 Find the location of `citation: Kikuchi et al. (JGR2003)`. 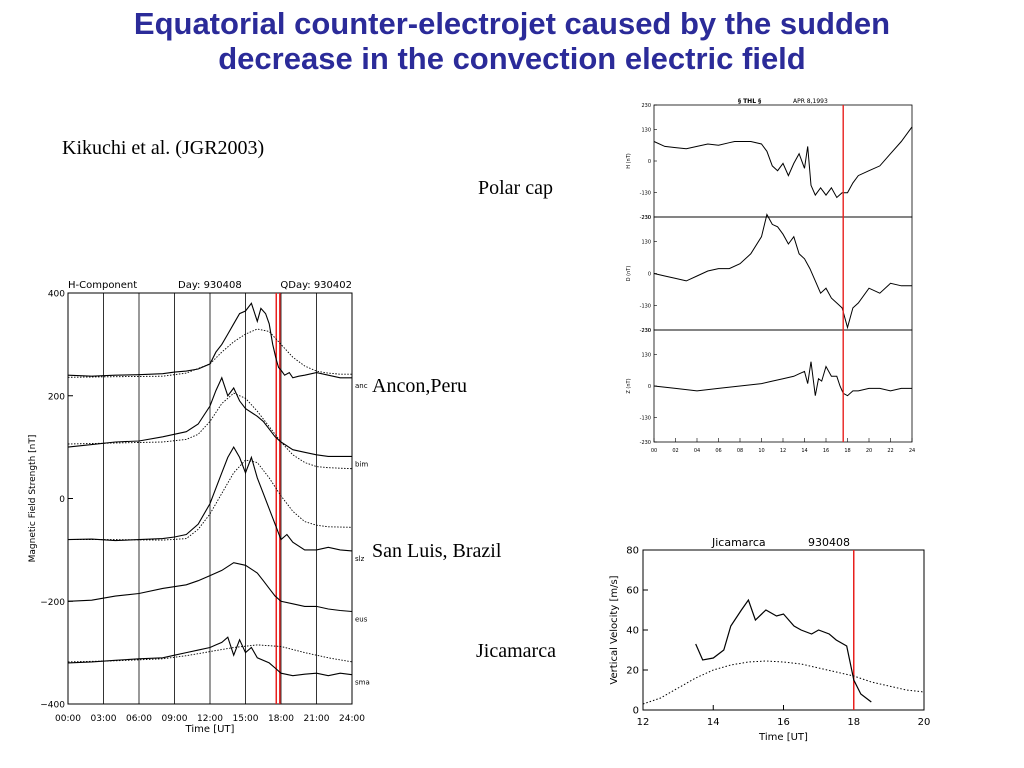

citation: Kikuchi et al. (JGR2003) is located at coordinates (163, 148).